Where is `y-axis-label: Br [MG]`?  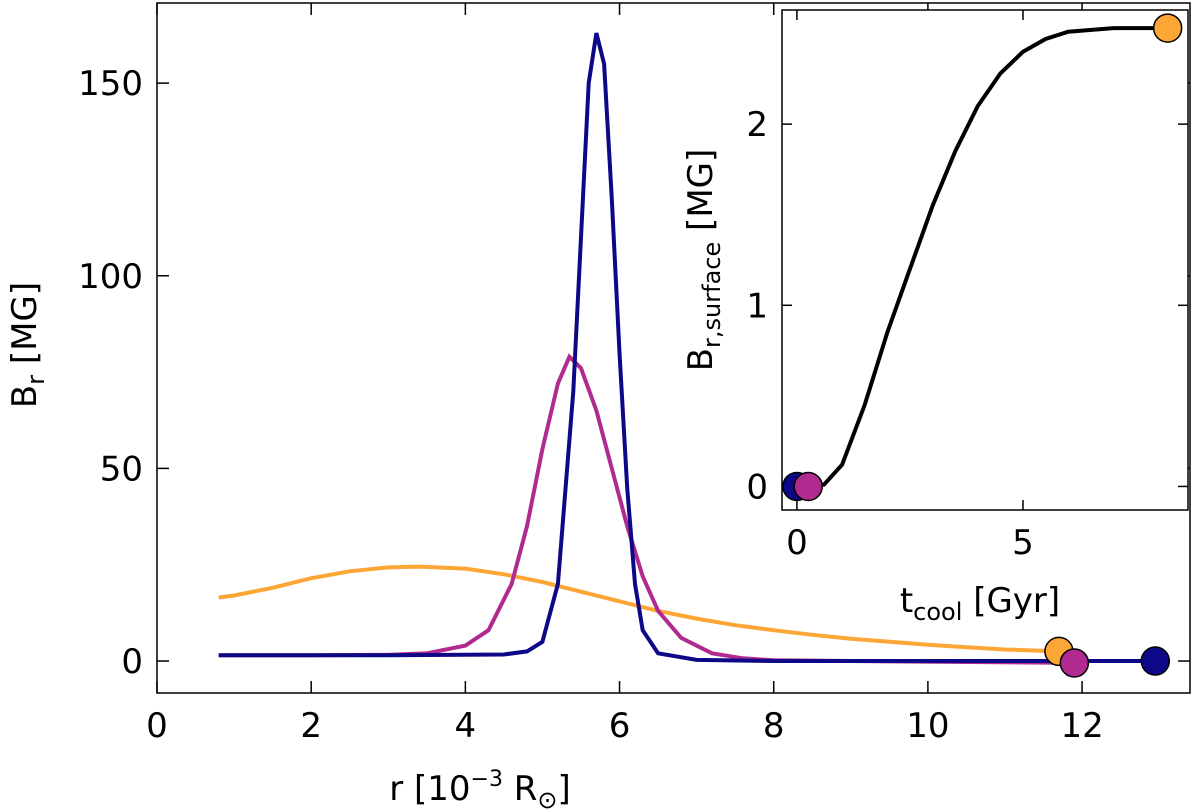
y-axis-label: Br [MG] is located at coordinates (27, 345).